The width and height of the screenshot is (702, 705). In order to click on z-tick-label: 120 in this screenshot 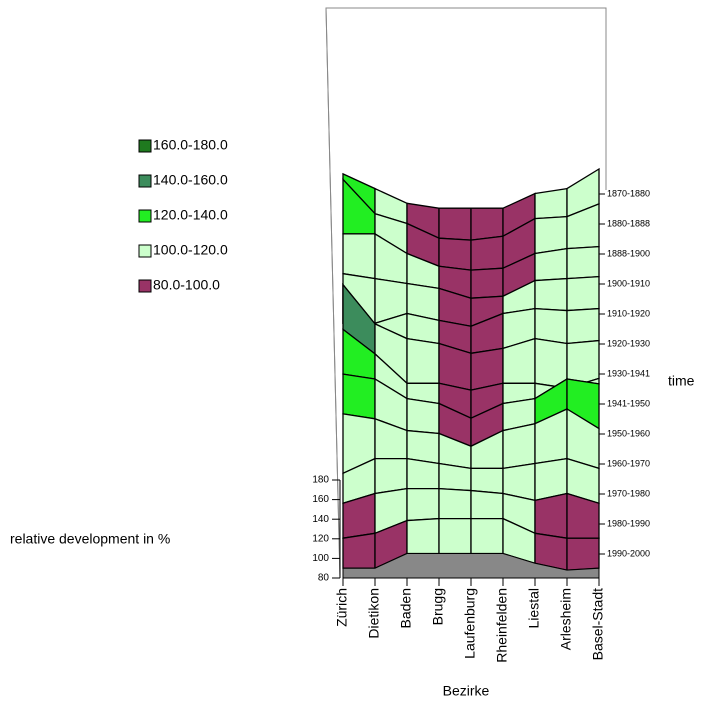, I will do `click(320, 538)`.